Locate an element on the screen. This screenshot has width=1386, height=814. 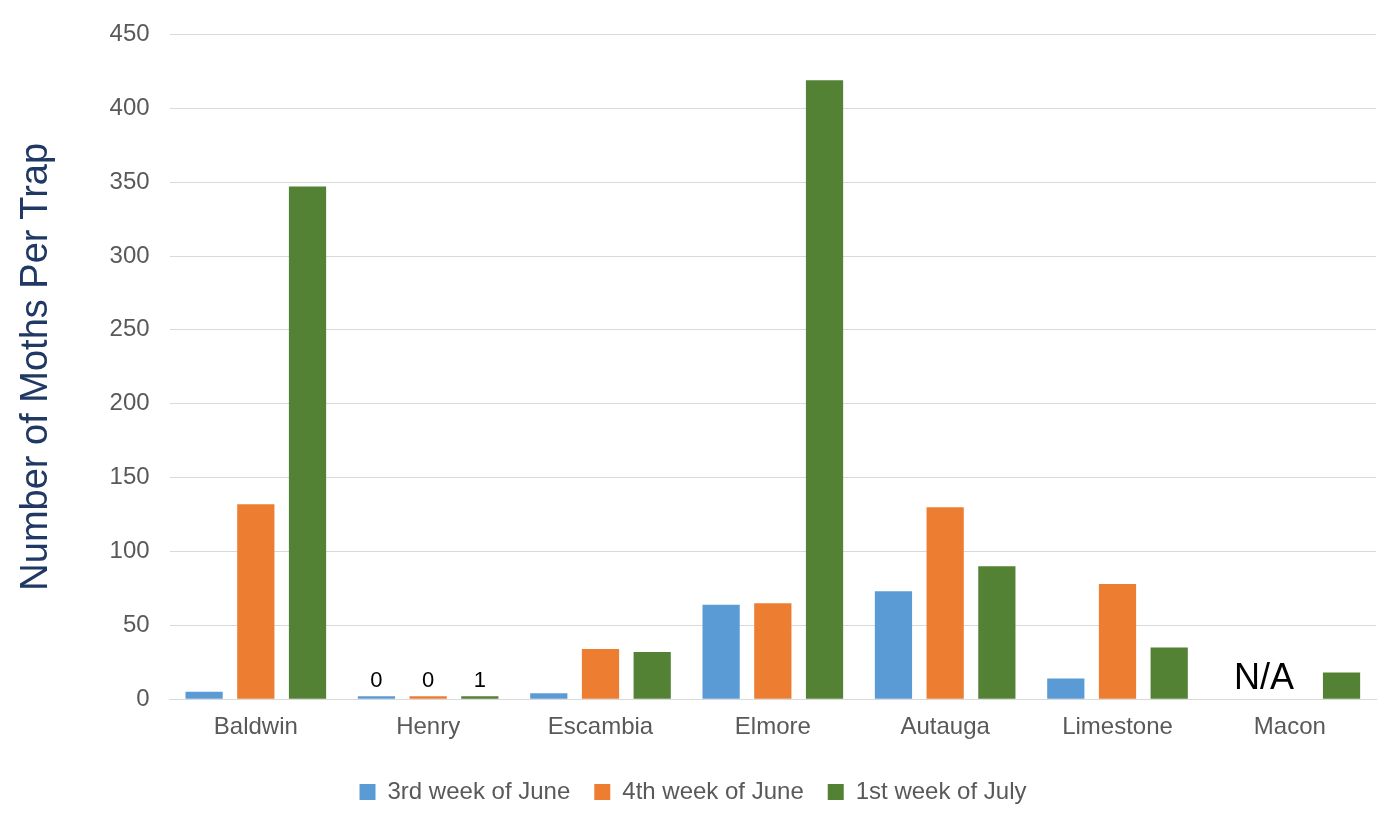
x-tick-label: Limestone is located at coordinates (1117, 726).